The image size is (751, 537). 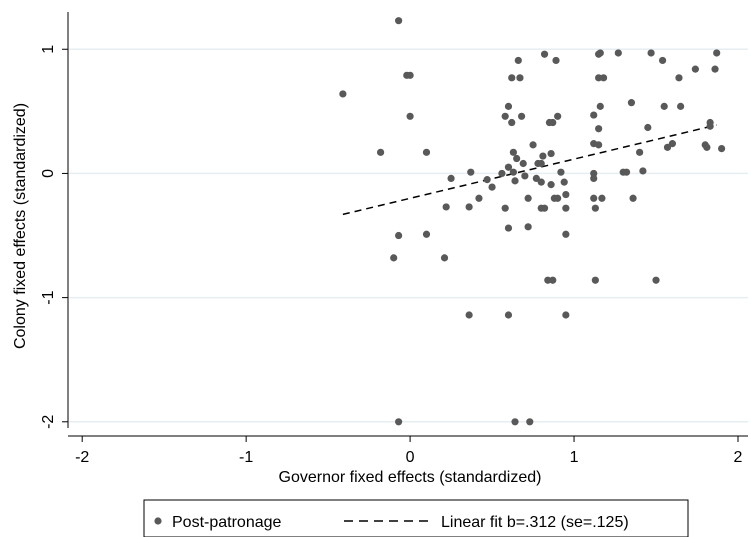 What do you see at coordinates (20, 226) in the screenshot?
I see `y-axis-title: Colony fixed effects (standardized)` at bounding box center [20, 226].